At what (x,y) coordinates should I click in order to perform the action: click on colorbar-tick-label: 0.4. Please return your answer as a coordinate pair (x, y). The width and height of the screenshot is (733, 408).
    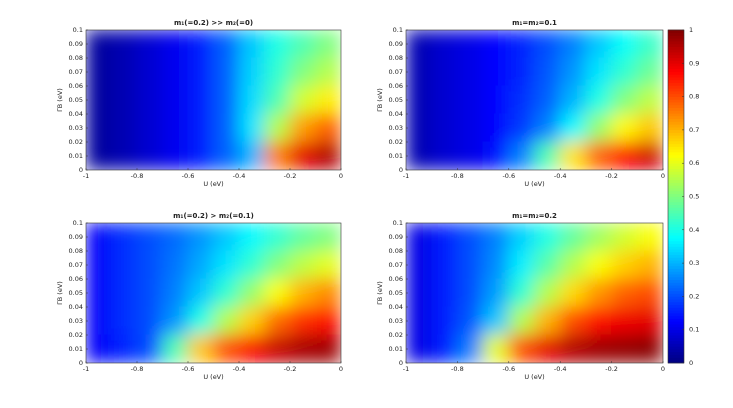
    Looking at the image, I should click on (694, 230).